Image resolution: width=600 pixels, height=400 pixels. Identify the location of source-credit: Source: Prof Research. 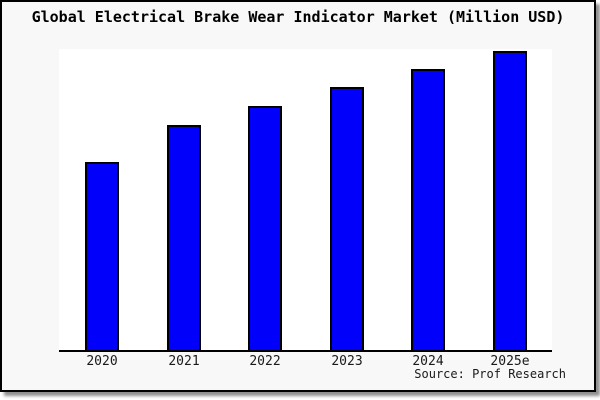
(490, 374).